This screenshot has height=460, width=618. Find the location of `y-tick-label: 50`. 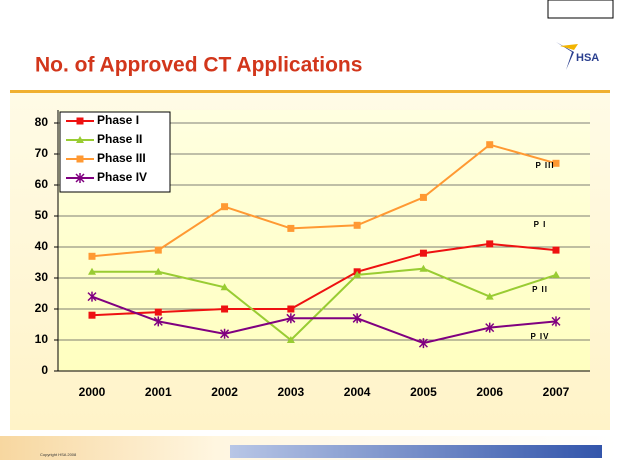

y-tick-label: 50 is located at coordinates (42, 215).